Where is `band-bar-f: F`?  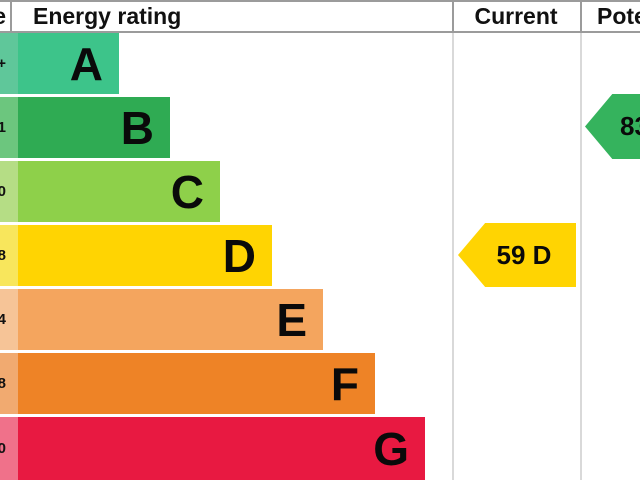
band-bar-f: F is located at coordinates (196, 383).